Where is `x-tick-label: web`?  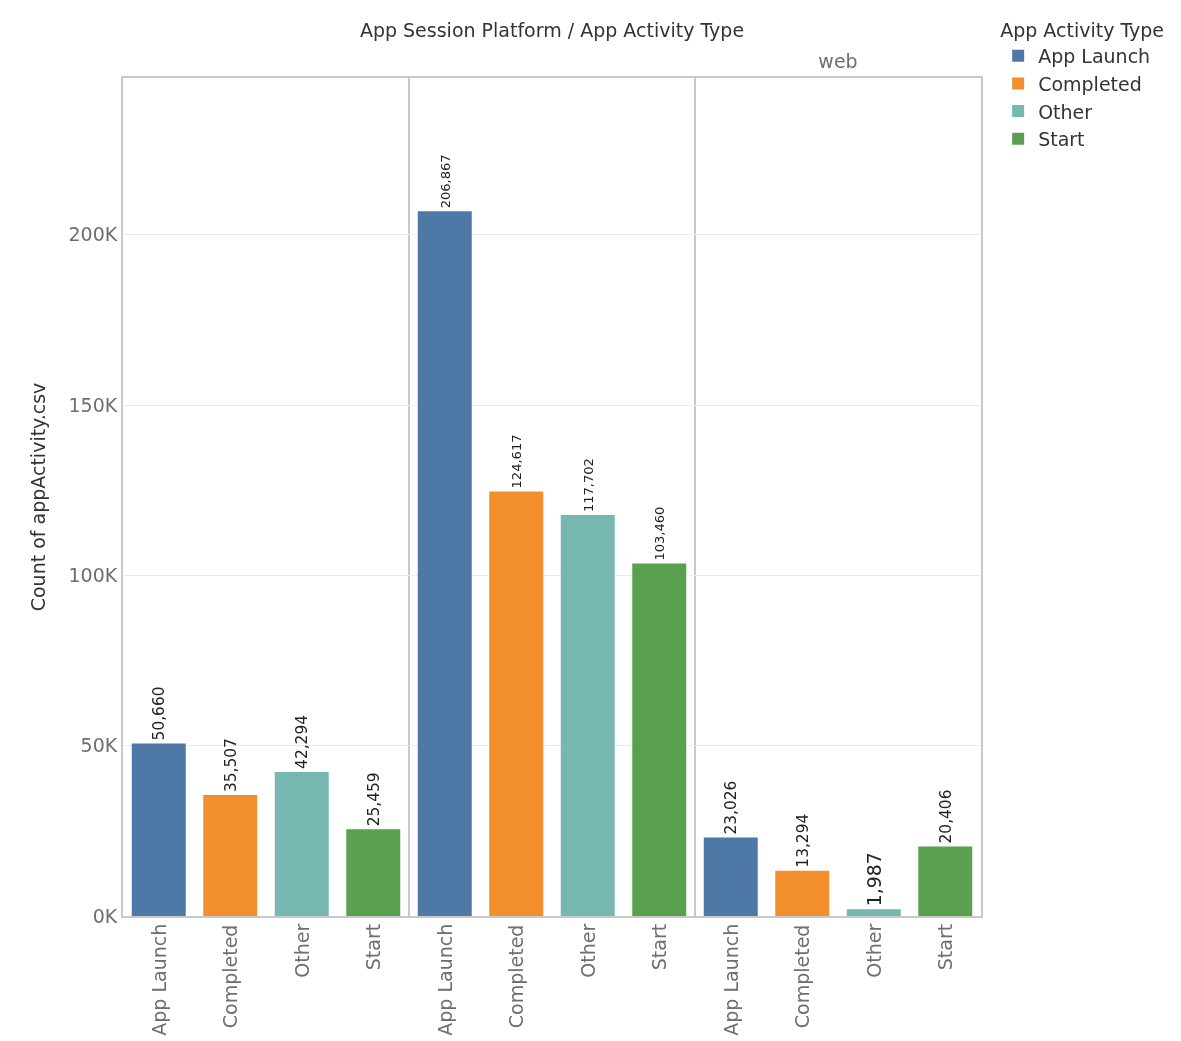 x-tick-label: web is located at coordinates (838, 61).